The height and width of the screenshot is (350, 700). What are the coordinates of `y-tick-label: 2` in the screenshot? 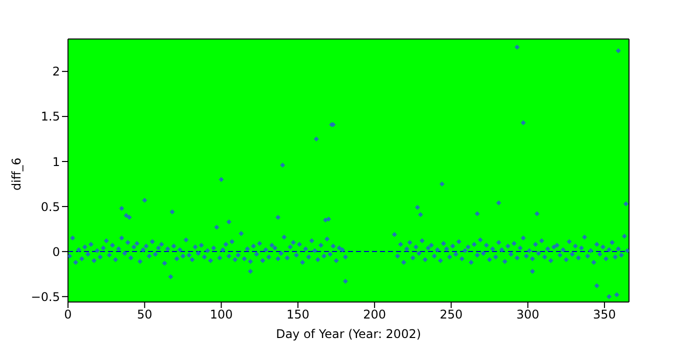 It's located at (56, 71).